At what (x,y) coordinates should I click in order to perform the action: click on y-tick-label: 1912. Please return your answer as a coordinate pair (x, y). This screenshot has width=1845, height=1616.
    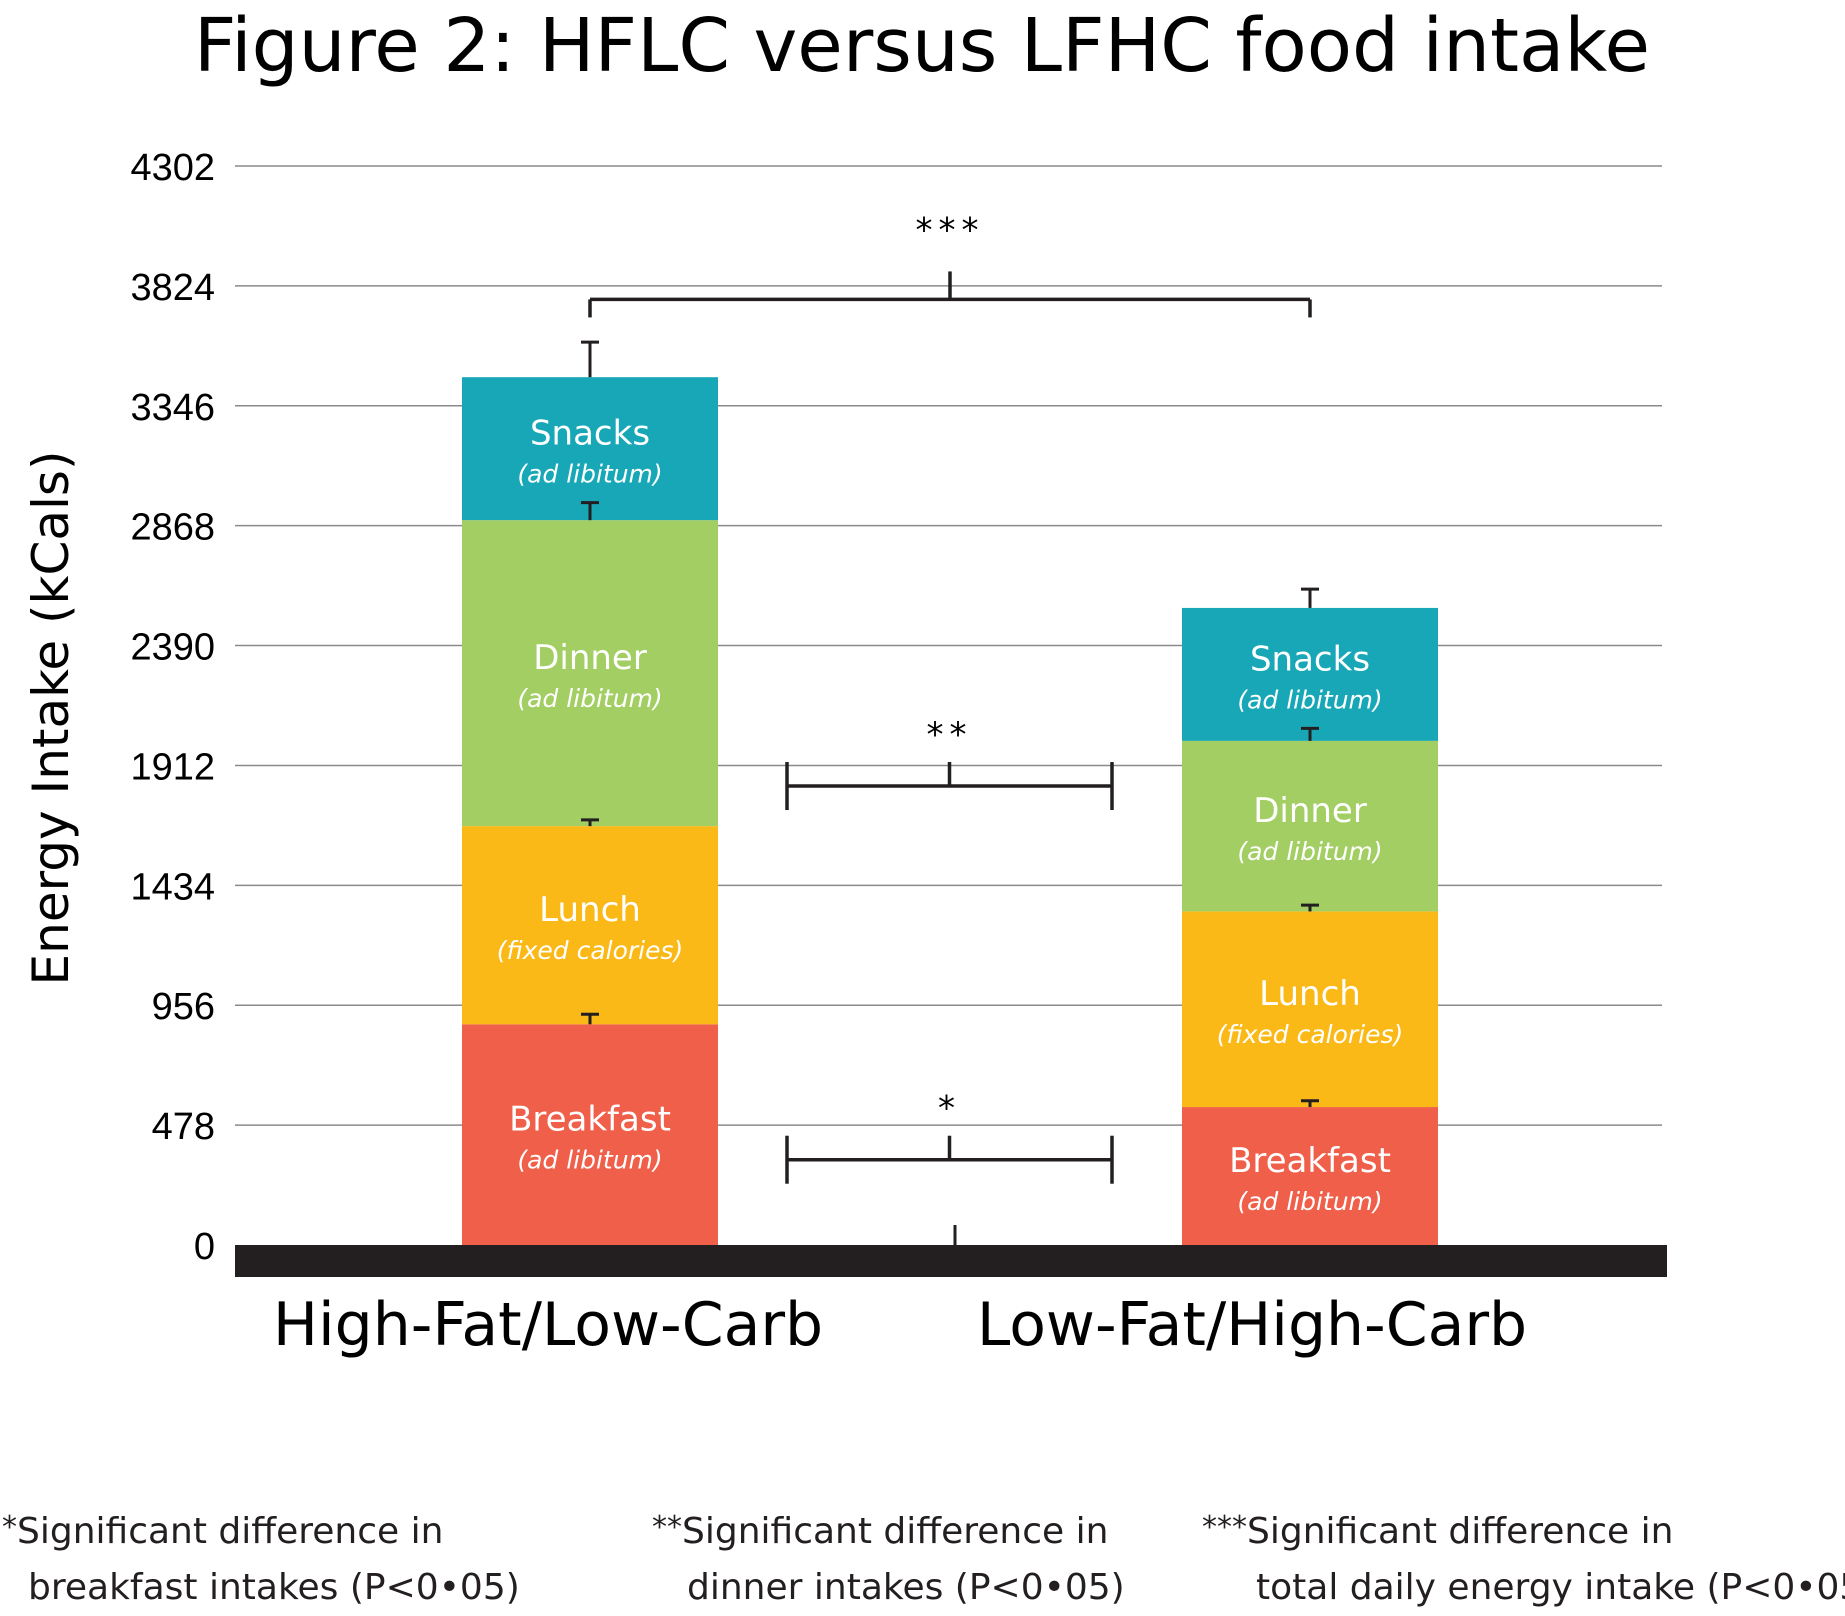
    Looking at the image, I should click on (172, 767).